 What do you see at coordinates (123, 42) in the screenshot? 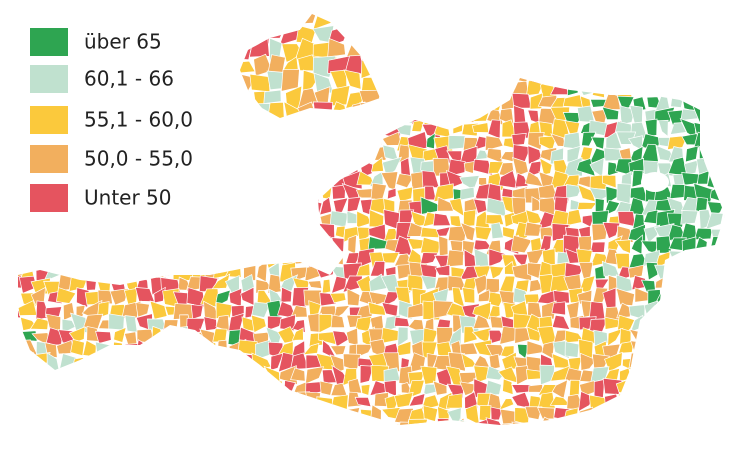
I see `legend-label: über 65` at bounding box center [123, 42].